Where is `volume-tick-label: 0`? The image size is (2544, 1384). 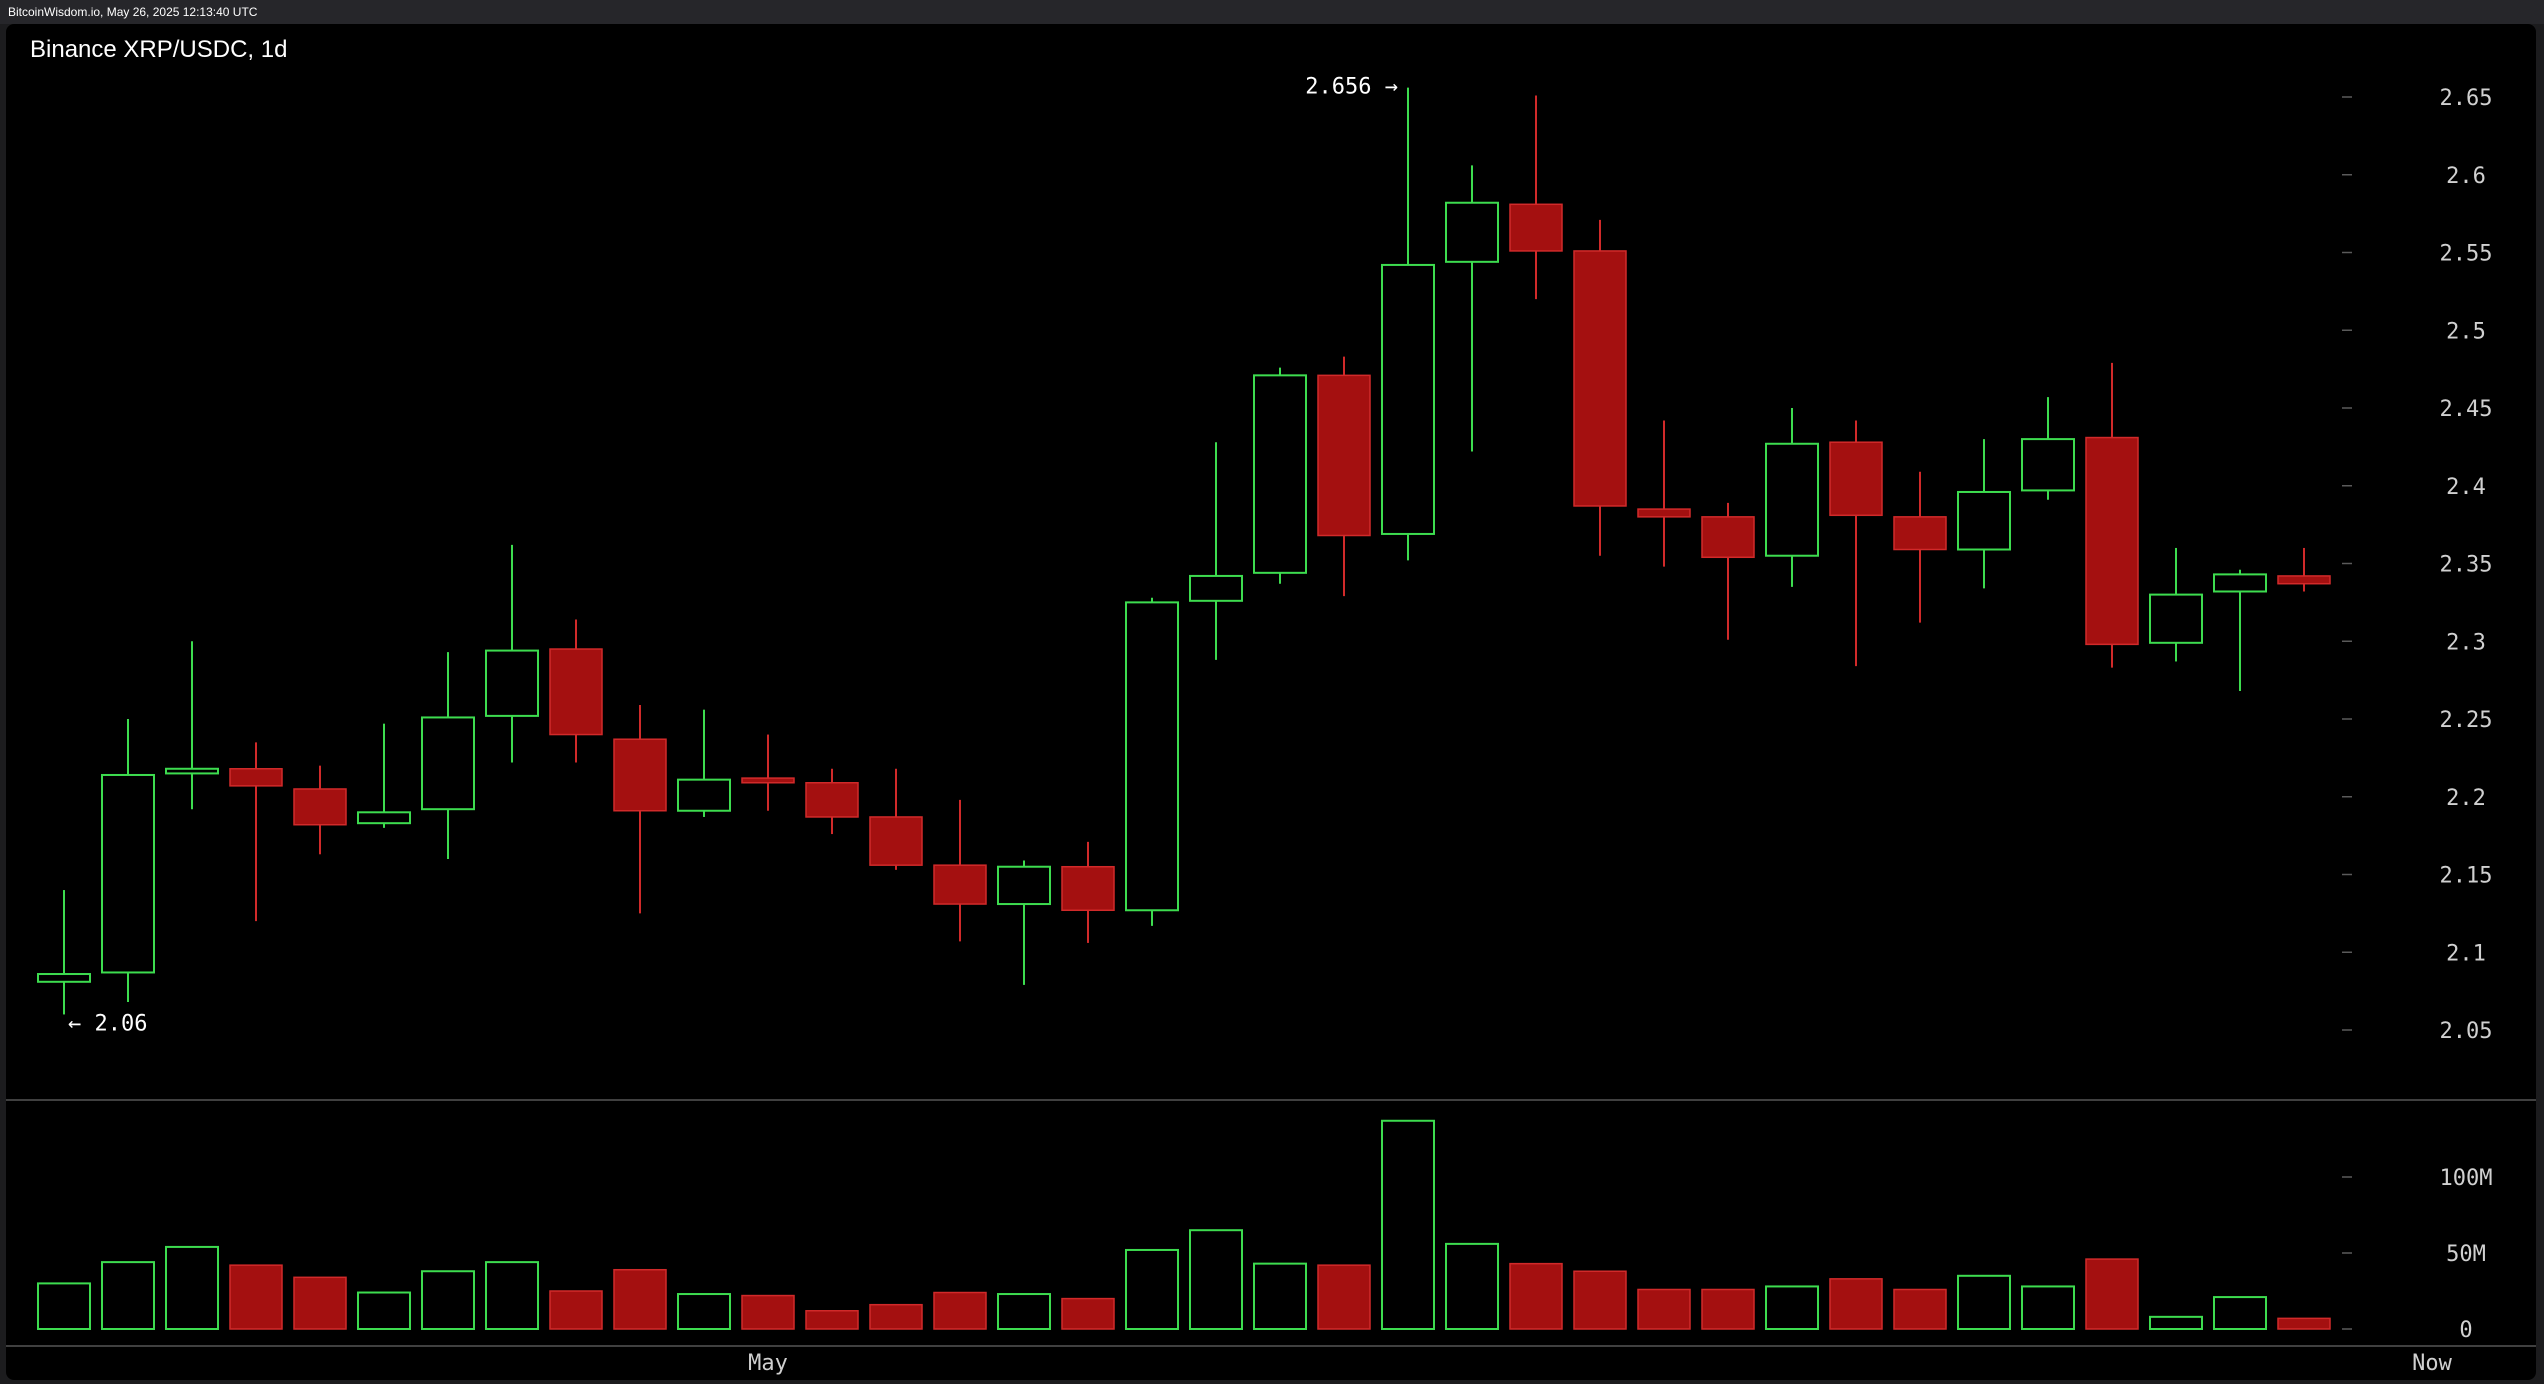
volume-tick-label: 0 is located at coordinates (2465, 1330).